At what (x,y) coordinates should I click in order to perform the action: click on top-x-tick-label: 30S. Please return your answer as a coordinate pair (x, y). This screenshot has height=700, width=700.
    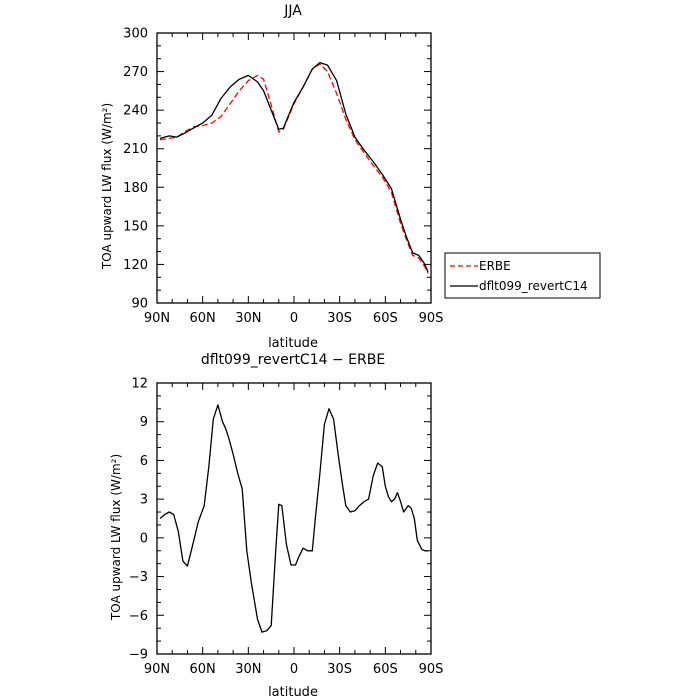
    Looking at the image, I should click on (339, 318).